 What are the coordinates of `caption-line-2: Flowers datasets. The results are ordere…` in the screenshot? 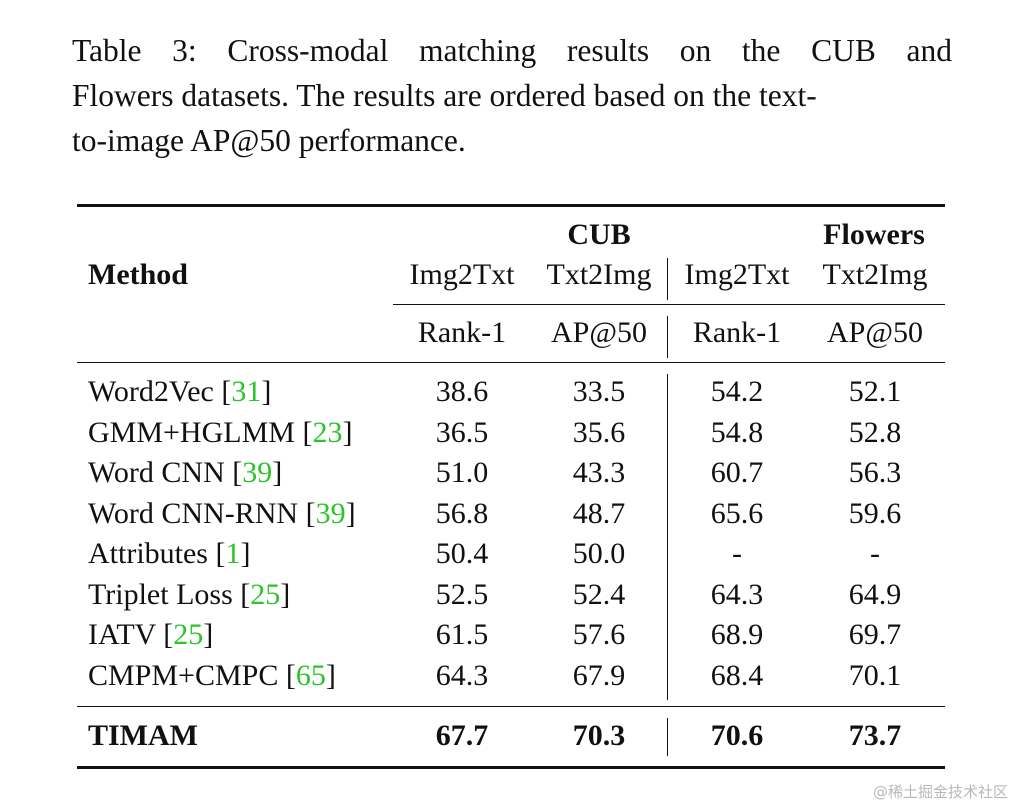 It's located at (444, 95).